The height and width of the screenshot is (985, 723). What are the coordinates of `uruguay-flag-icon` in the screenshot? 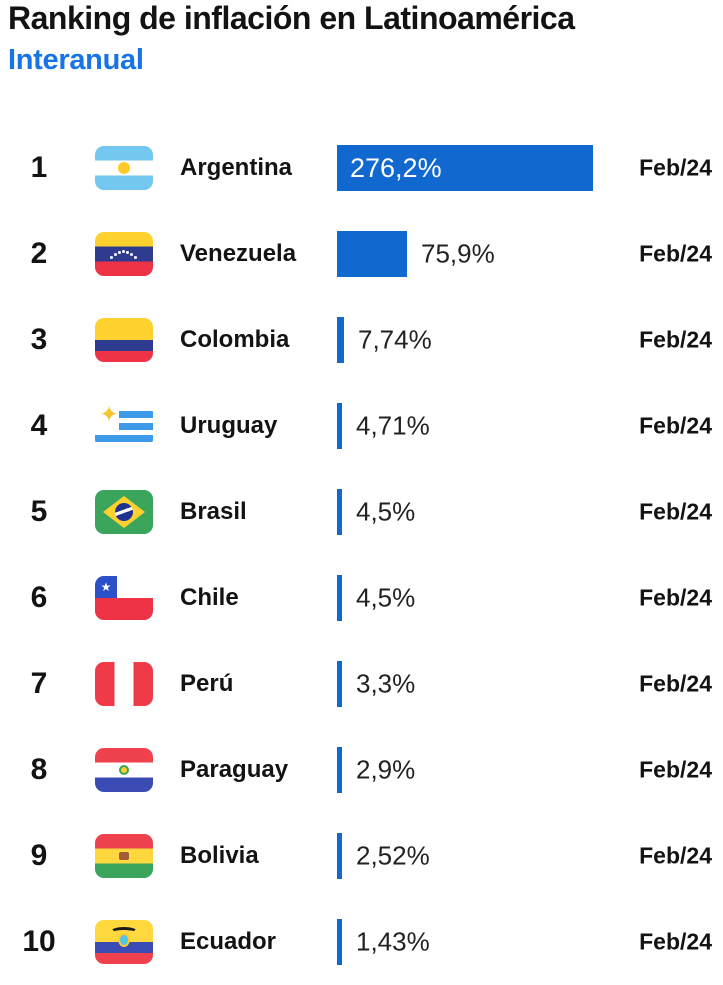 It's located at (124, 426).